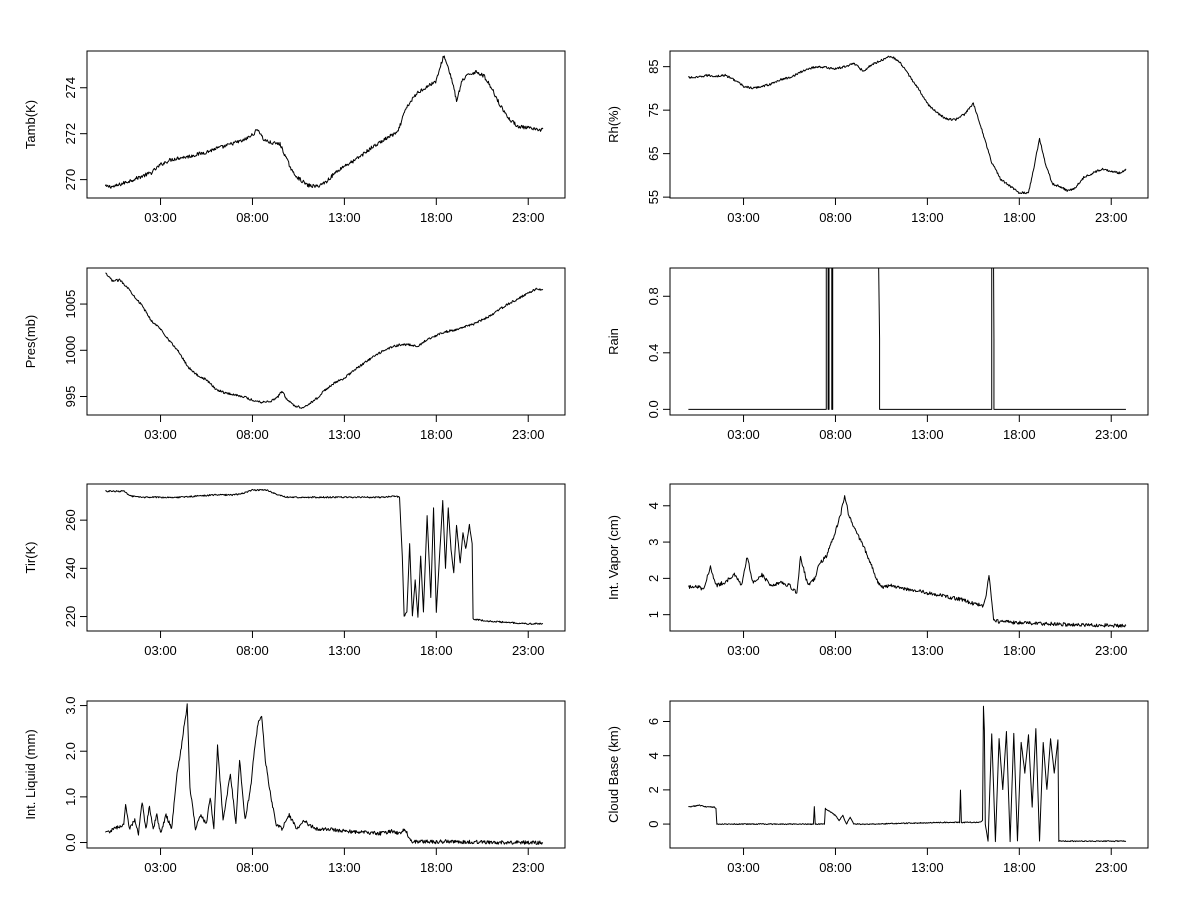 This screenshot has height=900, width=1200. Describe the element at coordinates (613, 341) in the screenshot. I see `y-axis-label: Rain` at that location.